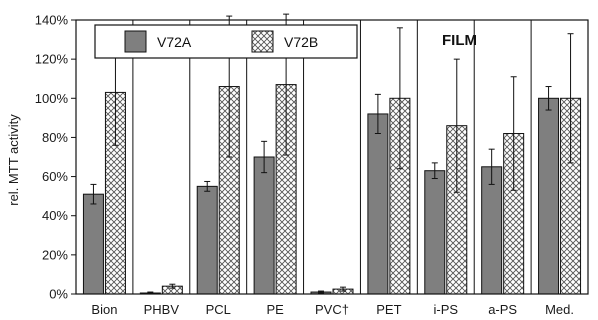 The image size is (598, 320). Describe the element at coordinates (502, 309) in the screenshot. I see `x-tick-label: a-PS` at that location.